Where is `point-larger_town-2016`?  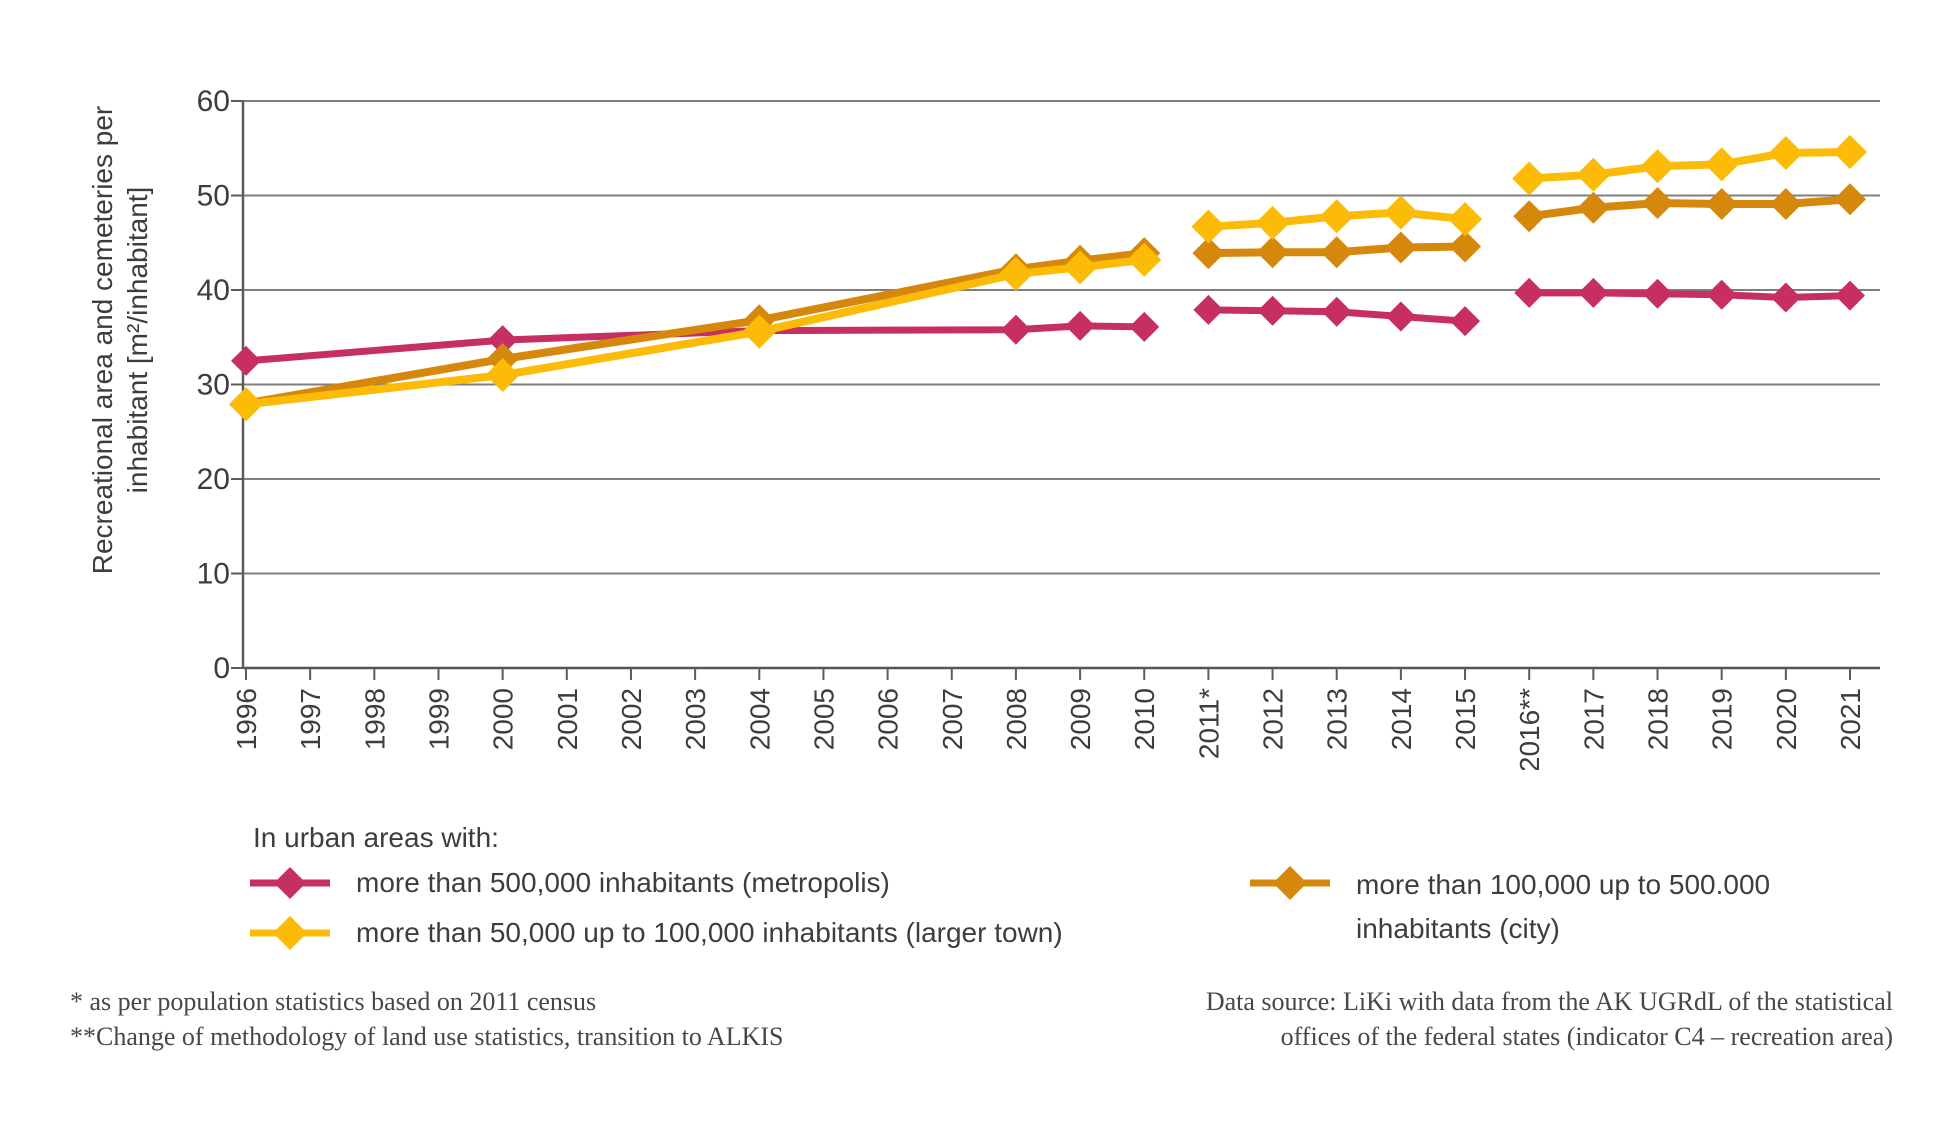 point-larger_town-2016 is located at coordinates (1529, 178).